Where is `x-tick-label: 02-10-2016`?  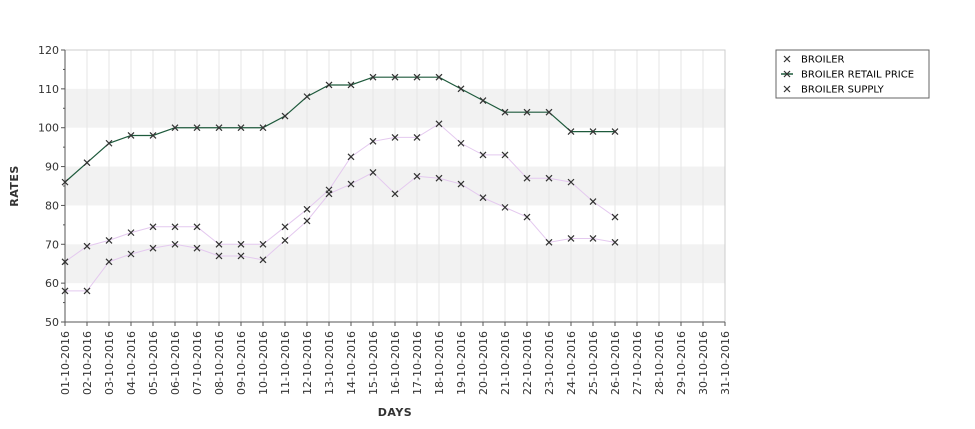
x-tick-label: 02-10-2016 is located at coordinates (87, 363).